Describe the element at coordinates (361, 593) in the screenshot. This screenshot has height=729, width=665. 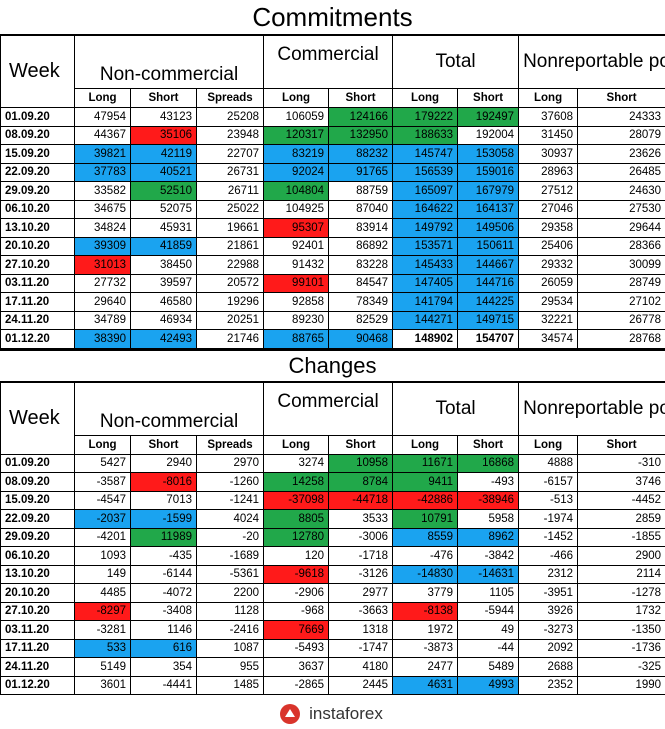
I see `comm-short-cell: 2977` at that location.